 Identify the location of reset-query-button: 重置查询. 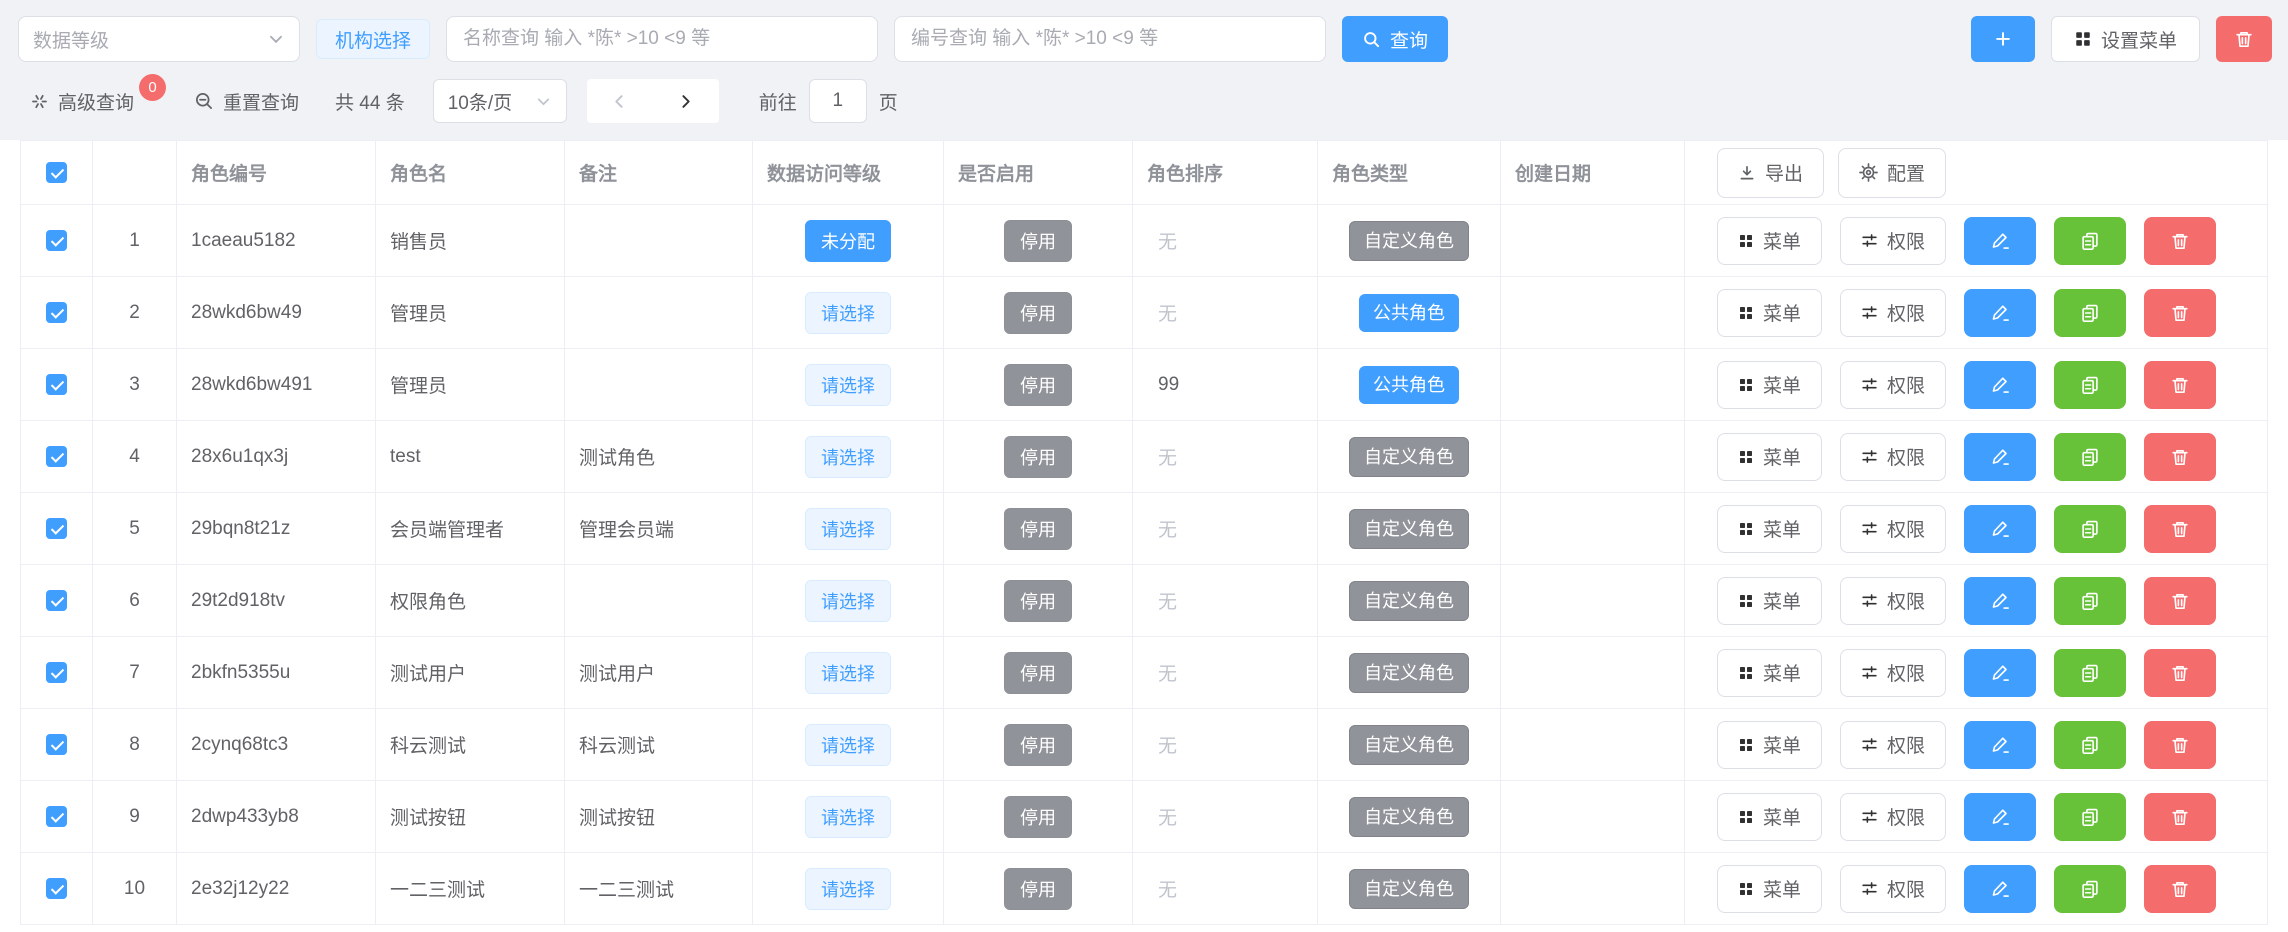
(246, 101).